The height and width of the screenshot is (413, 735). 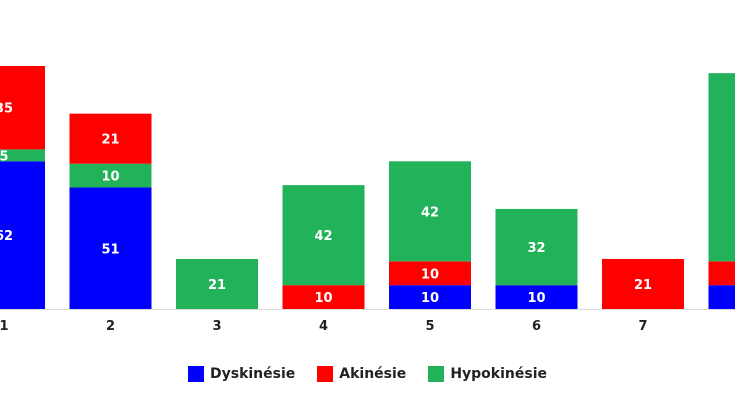 I want to click on legend-item-dyskinesie: Dyskinésie, so click(x=241, y=374).